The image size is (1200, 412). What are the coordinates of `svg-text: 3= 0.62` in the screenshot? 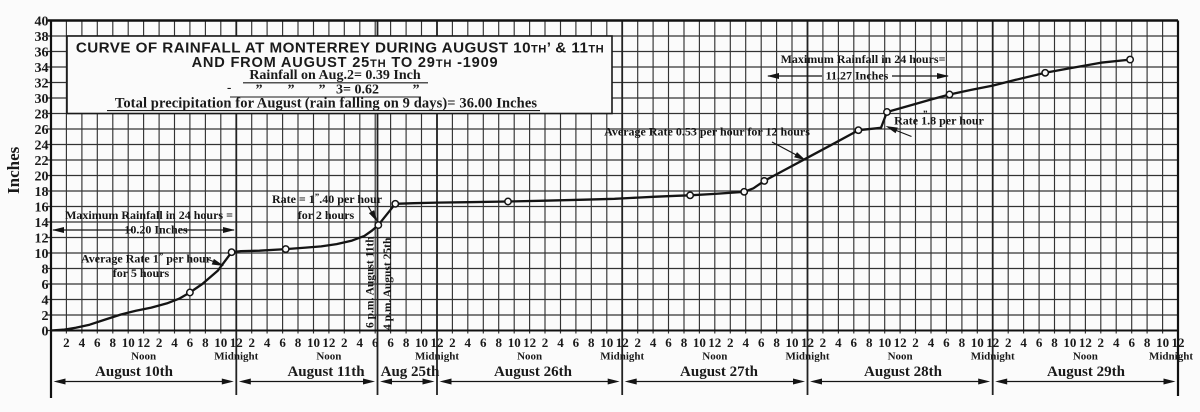 It's located at (357, 90).